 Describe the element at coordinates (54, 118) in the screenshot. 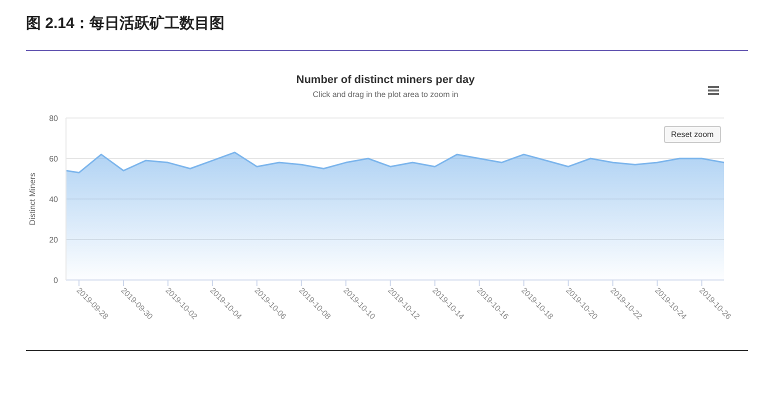

I see `y-tick-label: 80` at that location.